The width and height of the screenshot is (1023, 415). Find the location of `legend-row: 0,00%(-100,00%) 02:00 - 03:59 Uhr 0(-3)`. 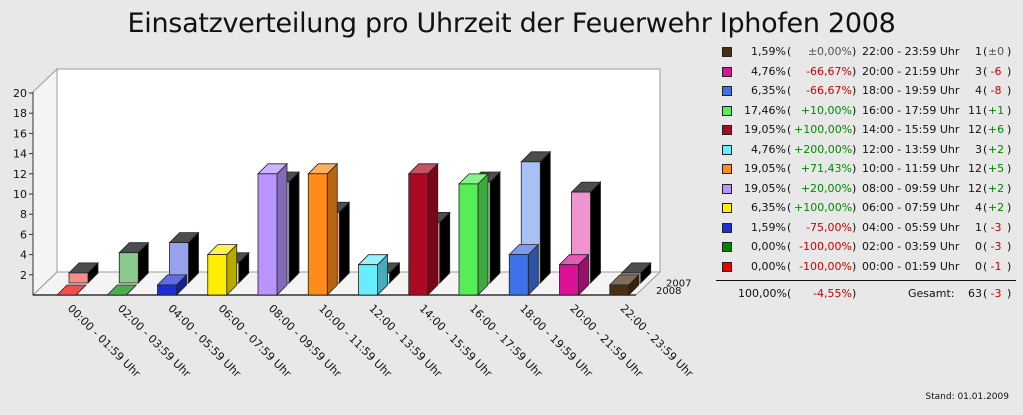

legend-row: 0,00%(-100,00%) 02:00 - 03:59 Uhr 0(-3) is located at coordinates (866, 247).